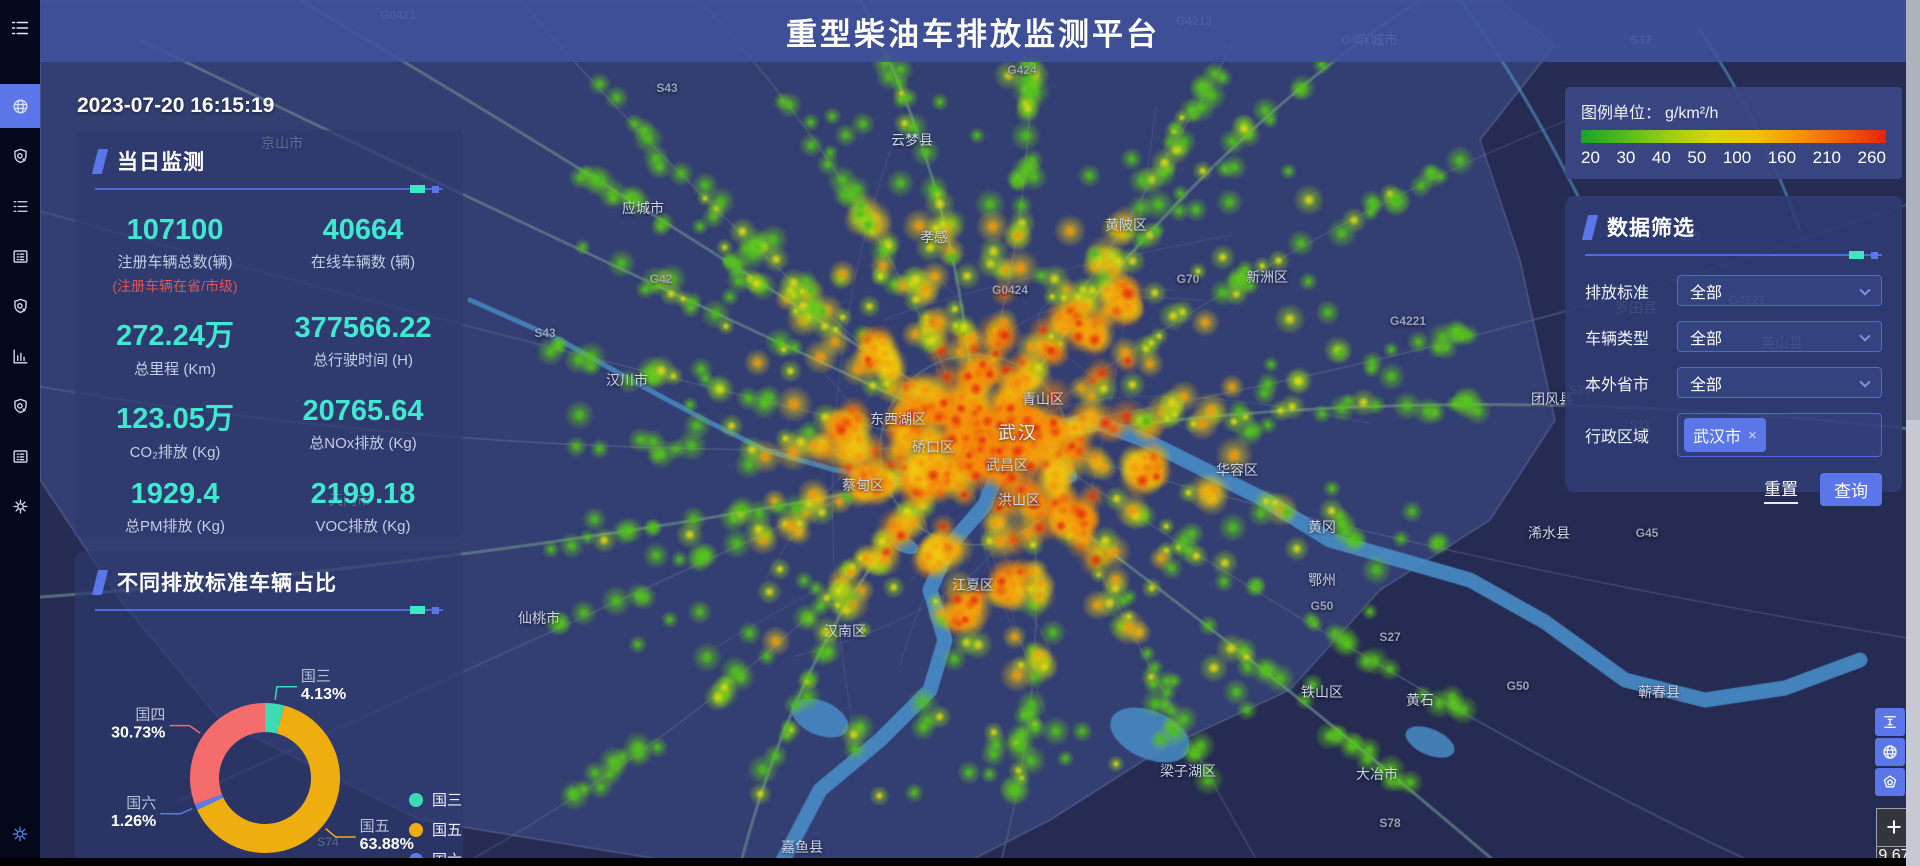 This screenshot has width=1920, height=866. Describe the element at coordinates (20, 433) in the screenshot. I see `sidebar-nav` at that location.